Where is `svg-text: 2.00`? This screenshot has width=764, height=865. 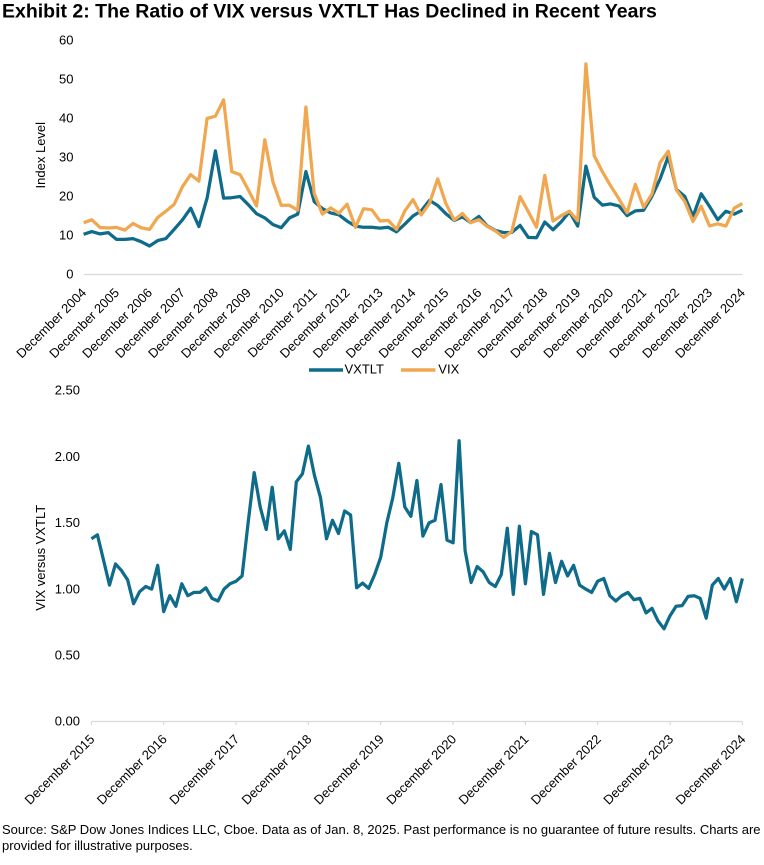
svg-text: 2.00 is located at coordinates (67, 456).